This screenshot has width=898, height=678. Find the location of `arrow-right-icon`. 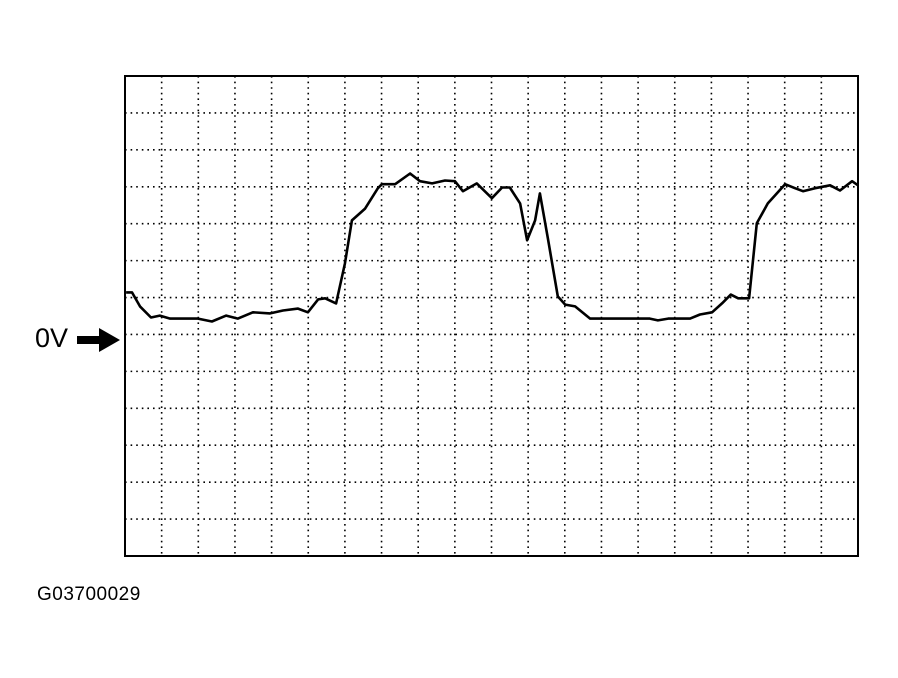

arrow-right-icon is located at coordinates (98, 340).